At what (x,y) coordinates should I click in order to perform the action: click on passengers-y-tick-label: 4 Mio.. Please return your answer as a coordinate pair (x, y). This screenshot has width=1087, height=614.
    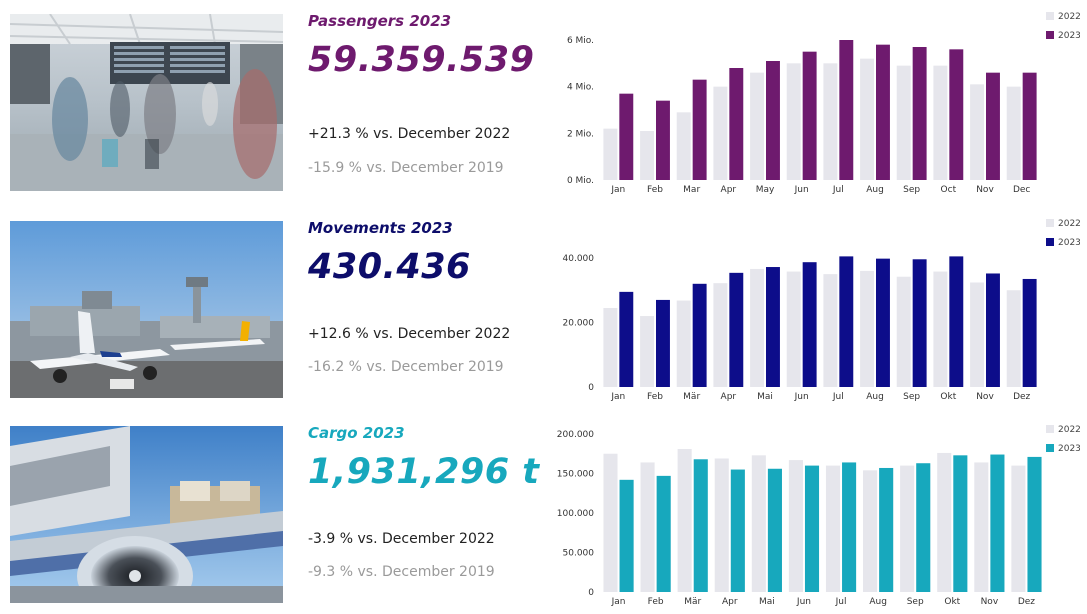
    Looking at the image, I should click on (580, 88).